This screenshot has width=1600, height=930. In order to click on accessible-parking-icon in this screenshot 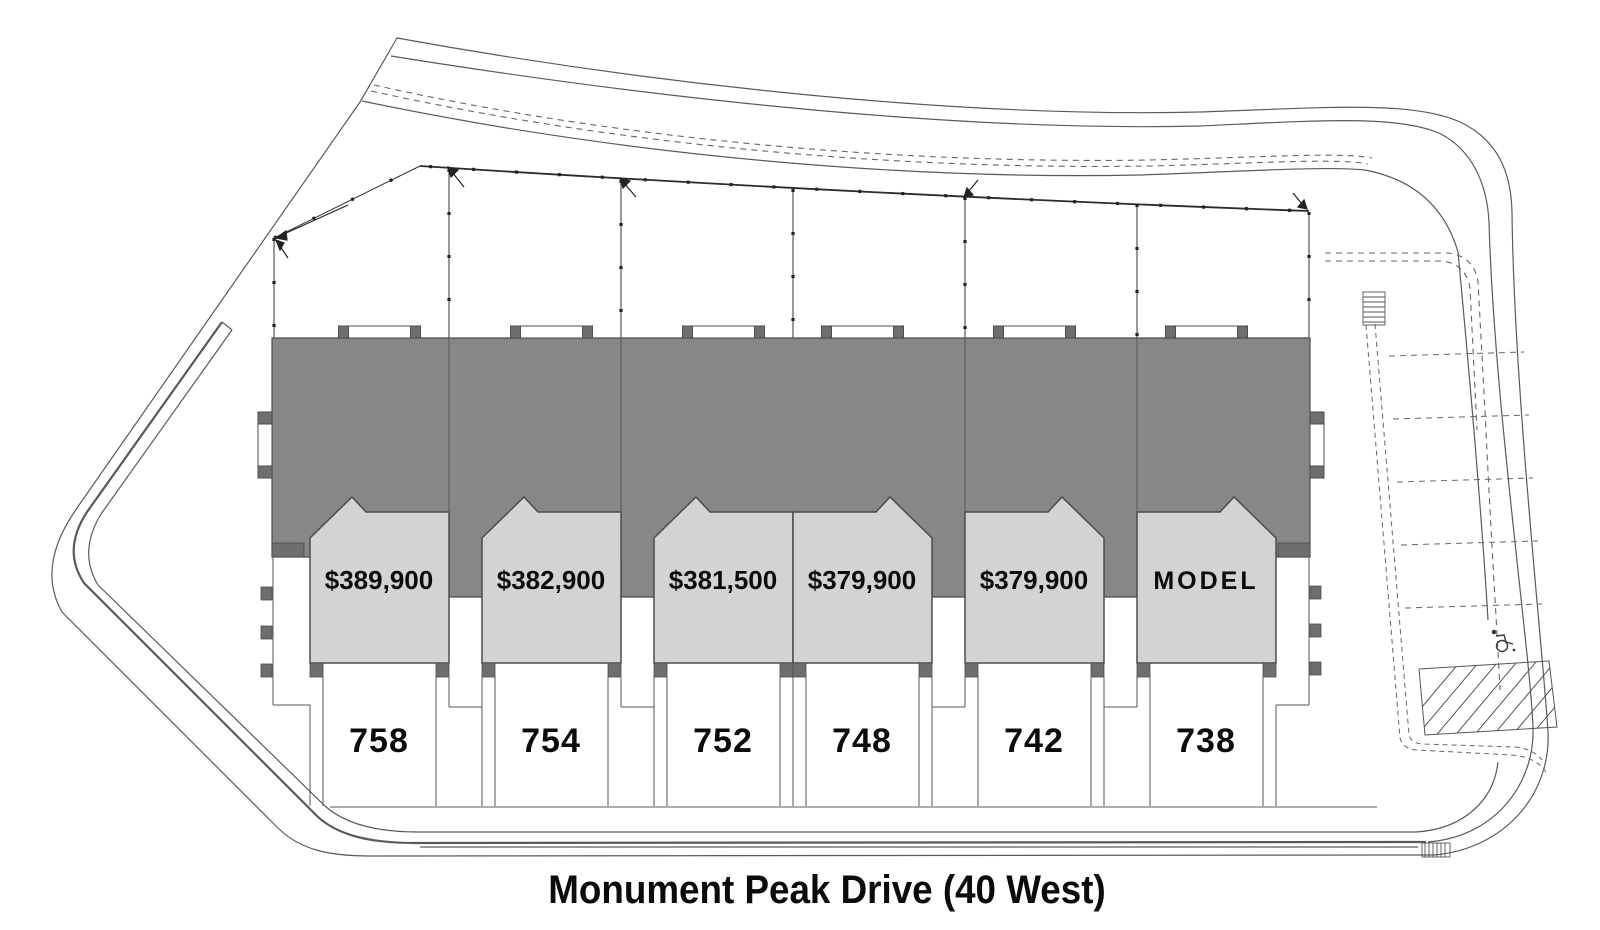, I will do `click(1503, 641)`.